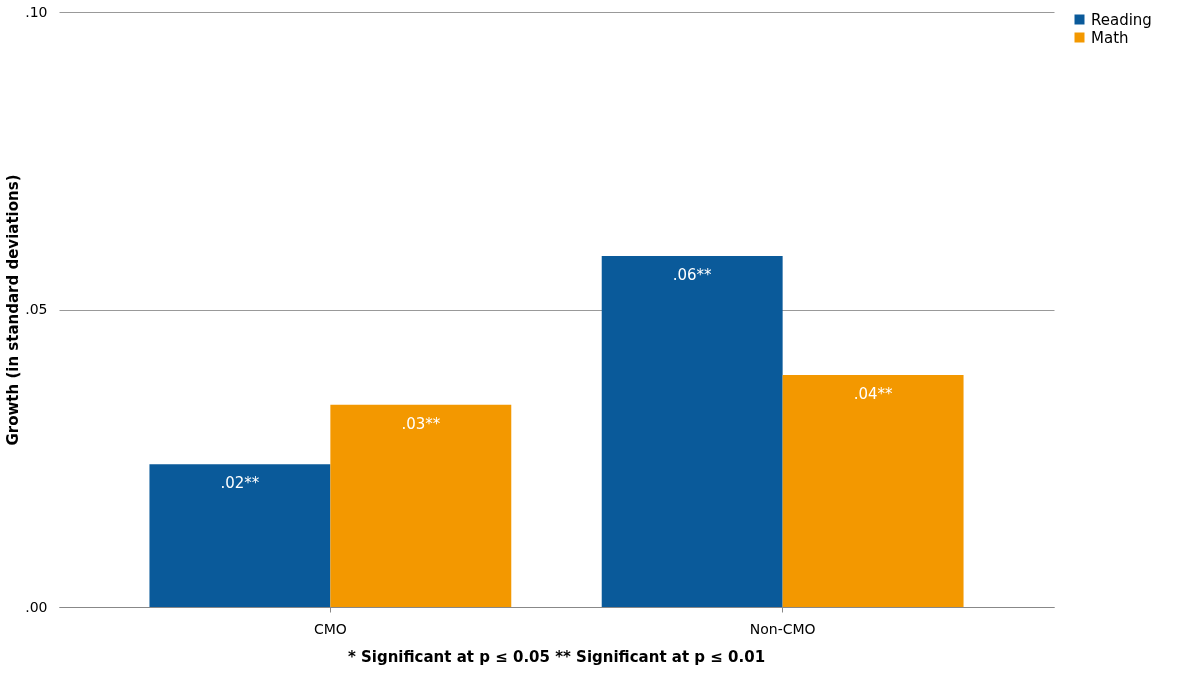 The width and height of the screenshot is (1198, 692). Describe the element at coordinates (692, 274) in the screenshot. I see `data-label: .06**` at that location.